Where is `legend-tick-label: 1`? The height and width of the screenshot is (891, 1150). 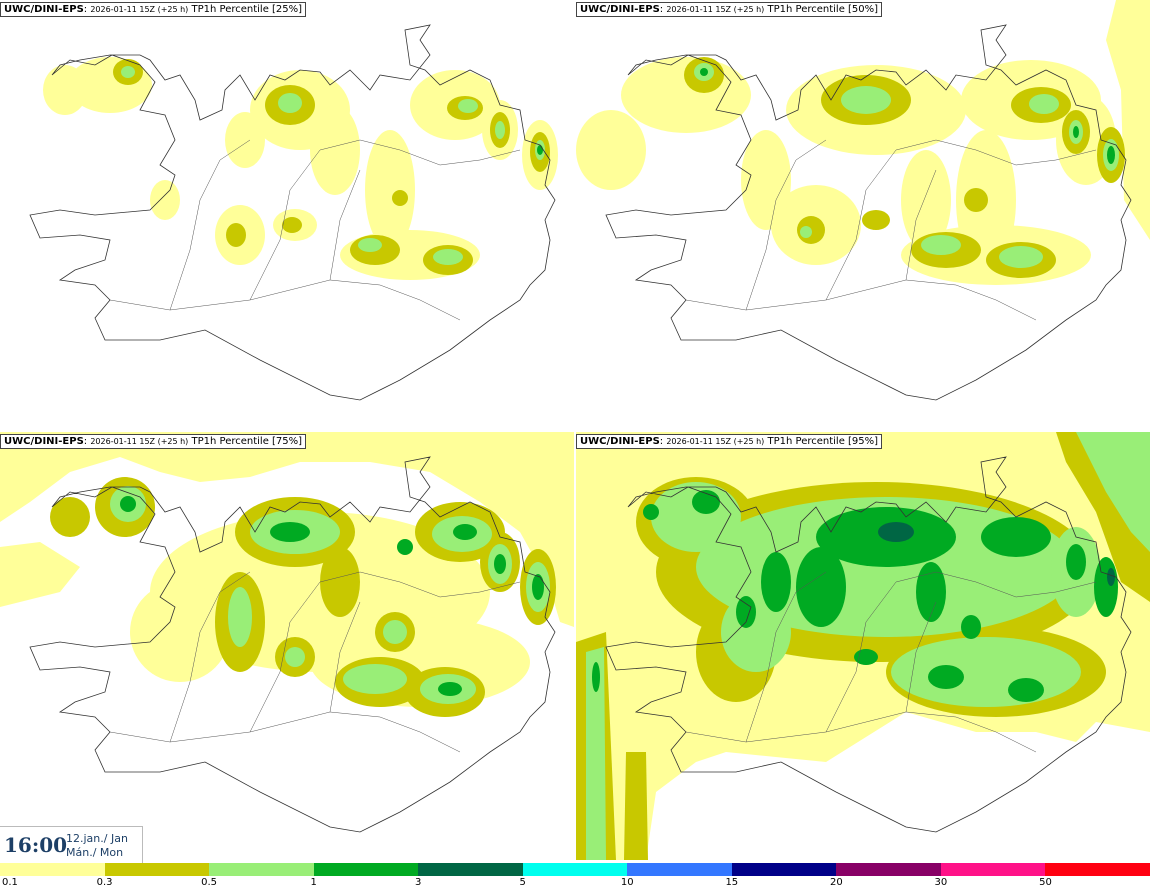 legend-tick-label: 1 is located at coordinates (313, 882).